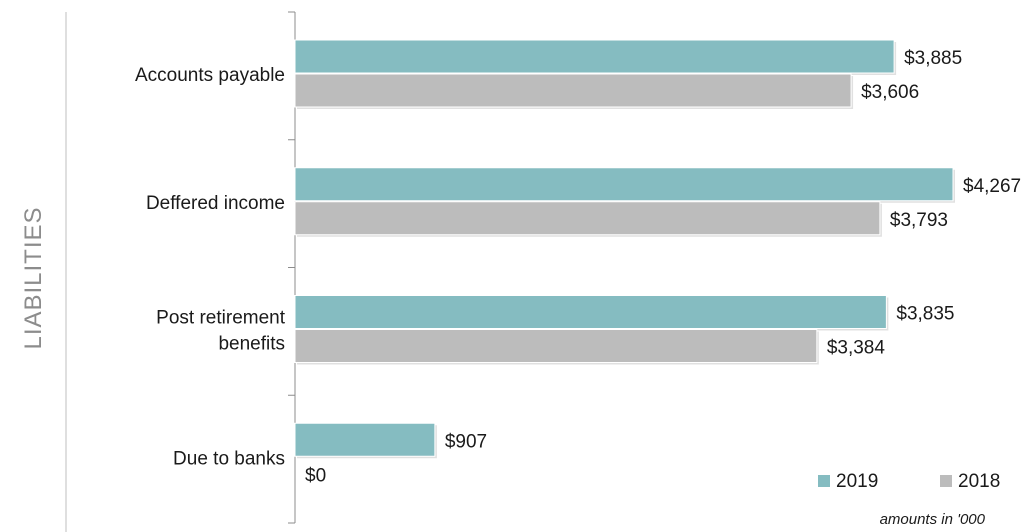 The image size is (1029, 532). I want to click on legend-swatch-2018, so click(946, 481).